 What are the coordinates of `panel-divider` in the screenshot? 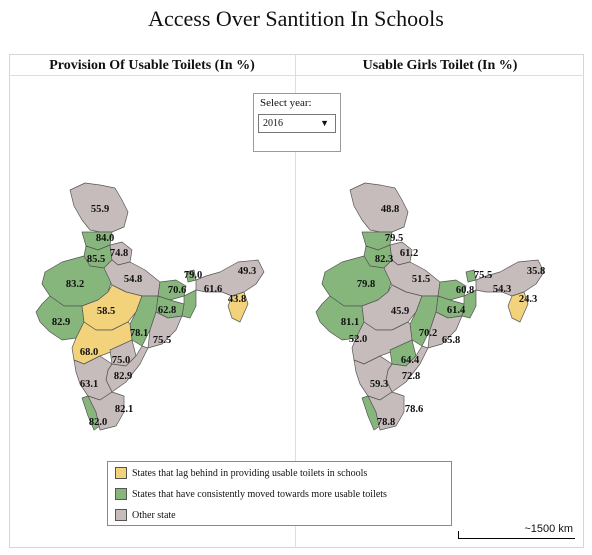 It's located at (295, 301).